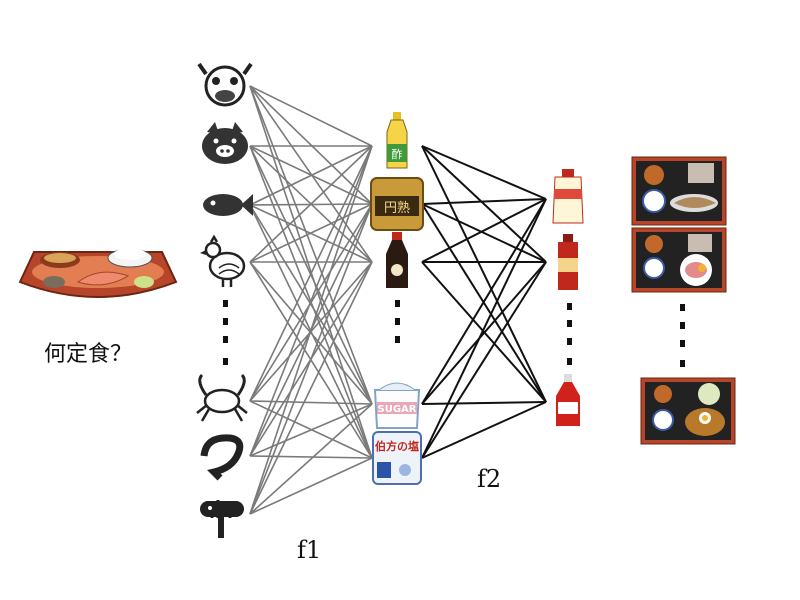 The image size is (800, 600). What do you see at coordinates (397, 446) in the screenshot?
I see `salt-label: 伯方の塩` at bounding box center [397, 446].